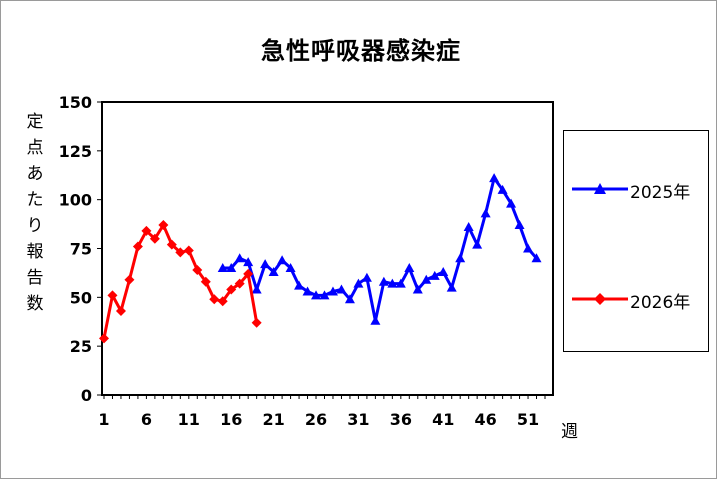  I want to click on legend-item-2025: 2025年, so click(636, 189).